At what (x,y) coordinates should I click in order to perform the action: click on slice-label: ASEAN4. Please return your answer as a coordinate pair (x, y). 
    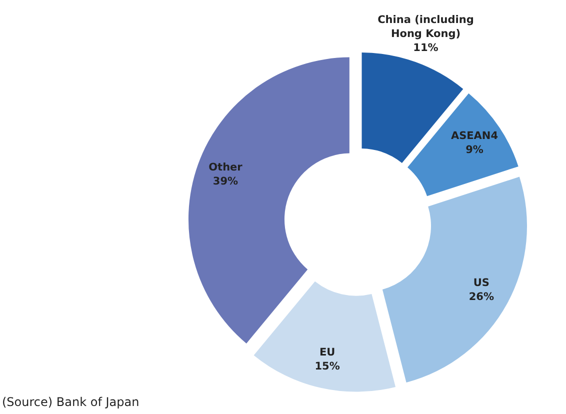
    Looking at the image, I should click on (474, 136).